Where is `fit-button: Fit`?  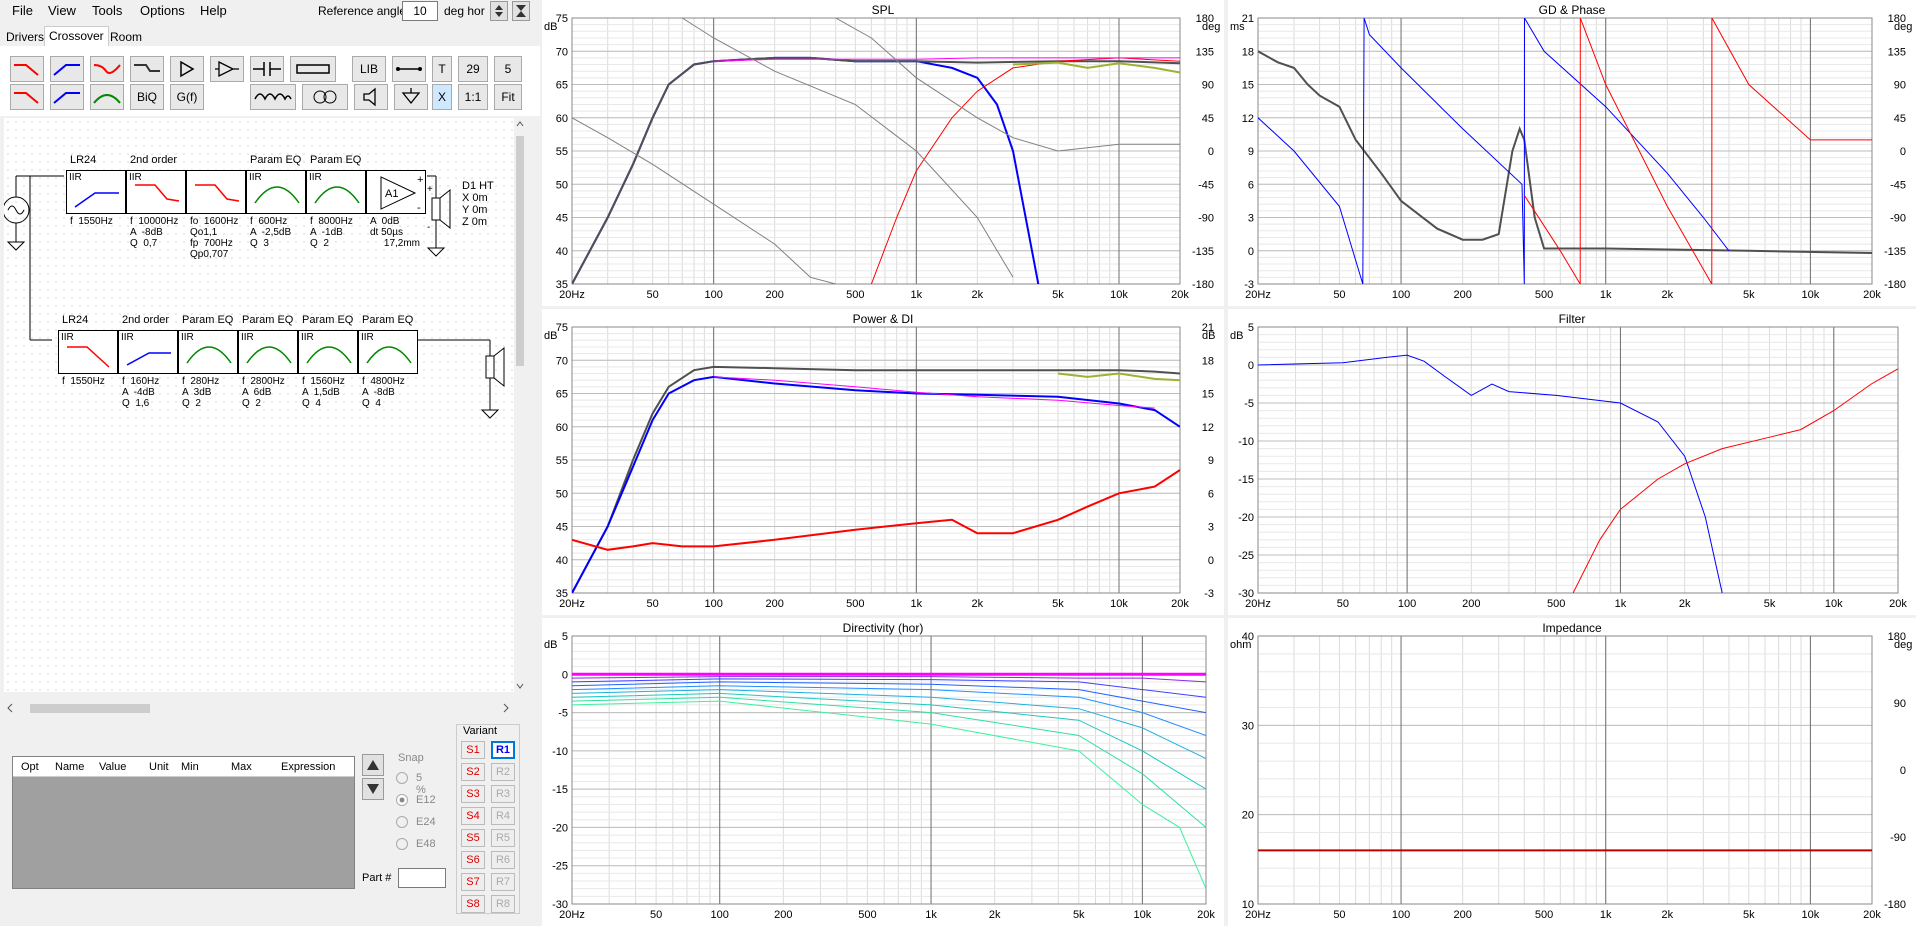 fit-button: Fit is located at coordinates (508, 97).